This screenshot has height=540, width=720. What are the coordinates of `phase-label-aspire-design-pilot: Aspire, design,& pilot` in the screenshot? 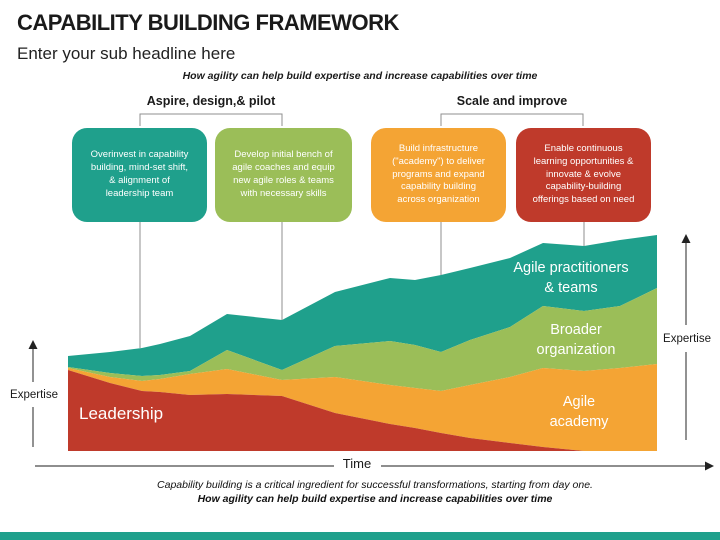 It's located at (211, 101).